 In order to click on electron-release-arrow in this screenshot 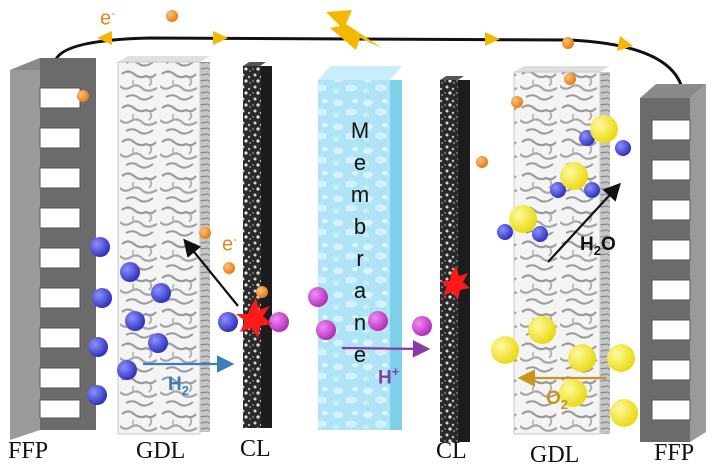, I will do `click(211, 272)`.